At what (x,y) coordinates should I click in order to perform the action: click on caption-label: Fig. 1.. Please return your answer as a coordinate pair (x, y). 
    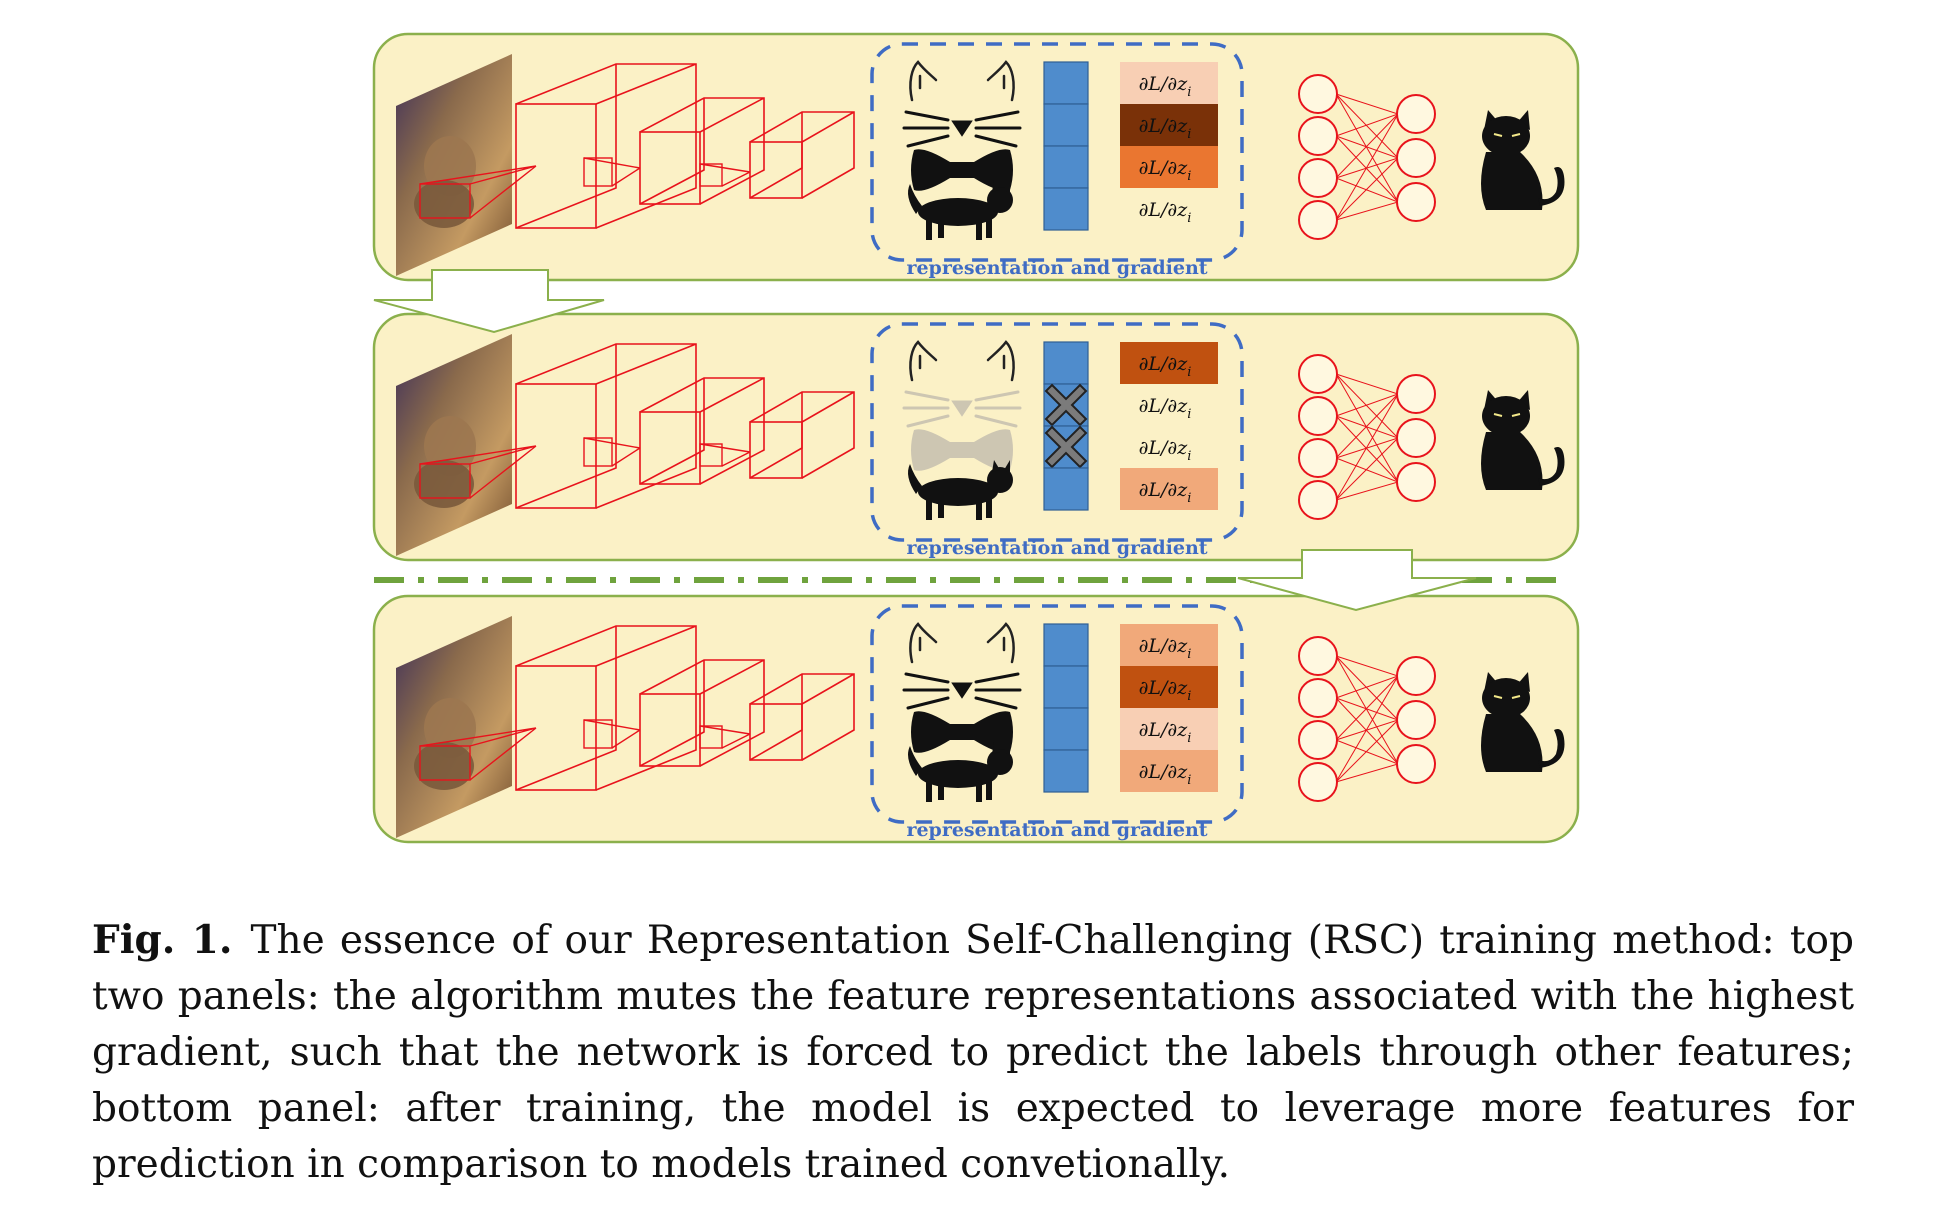
    Looking at the image, I should click on (162, 940).